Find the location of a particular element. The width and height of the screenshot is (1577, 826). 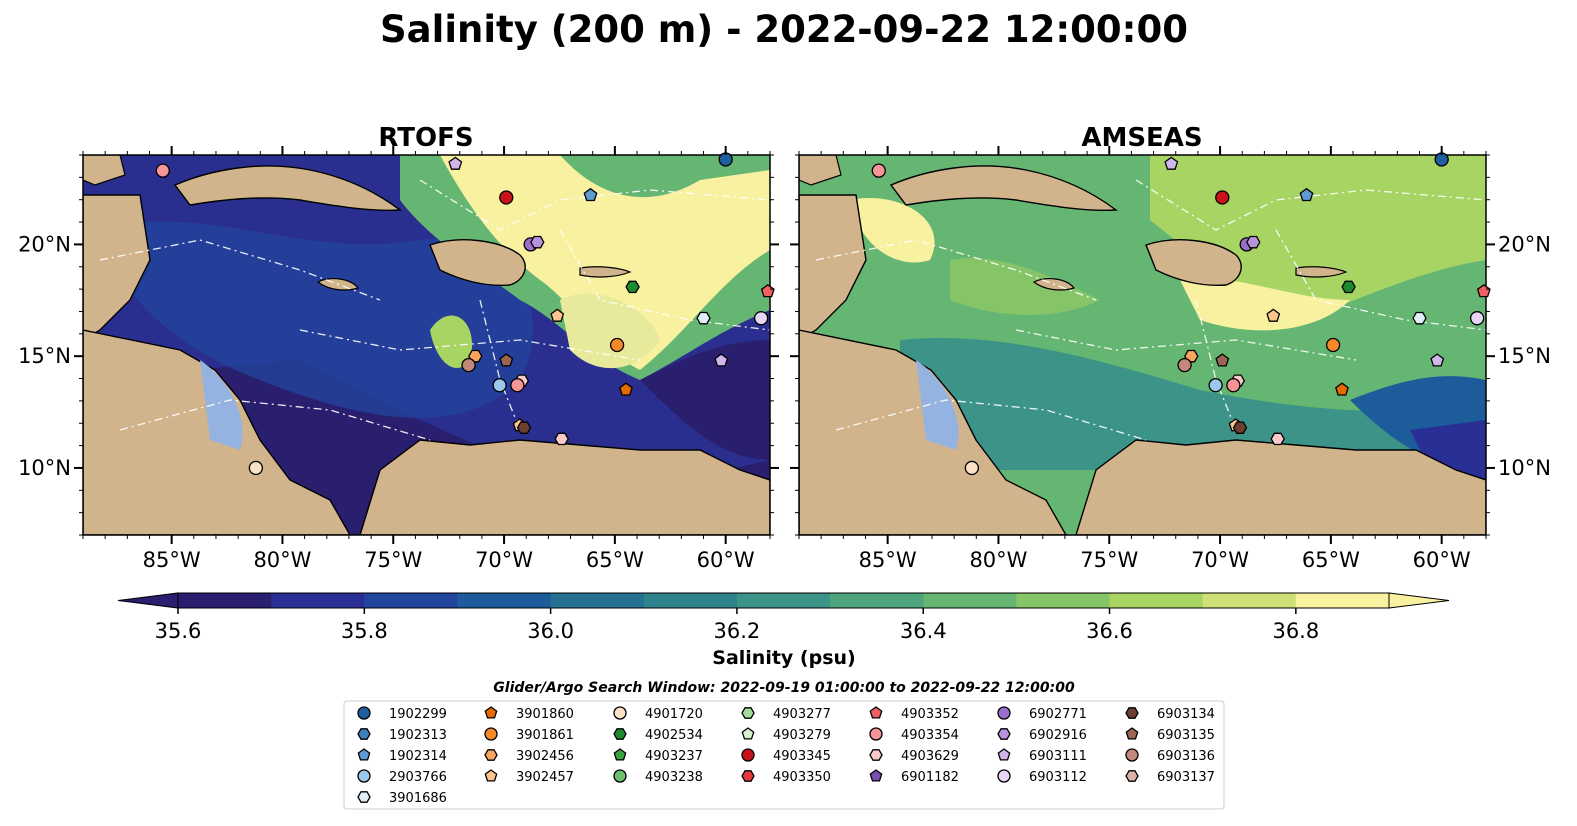

rtofs-land-hispaniola is located at coordinates (477, 263).